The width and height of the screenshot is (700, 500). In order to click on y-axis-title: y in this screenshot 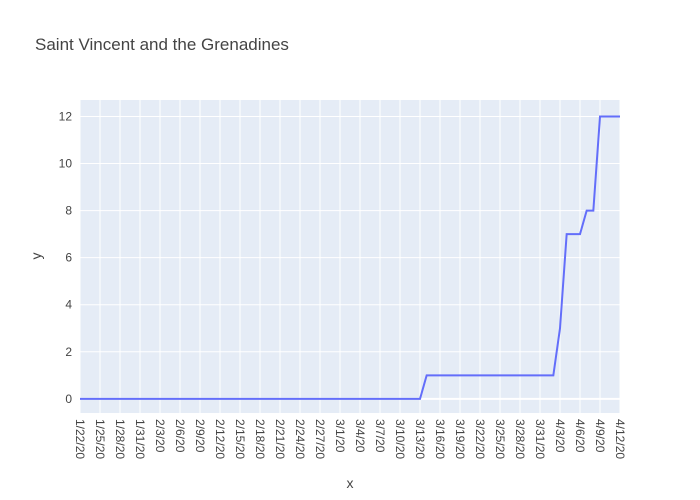, I will do `click(36, 256)`.